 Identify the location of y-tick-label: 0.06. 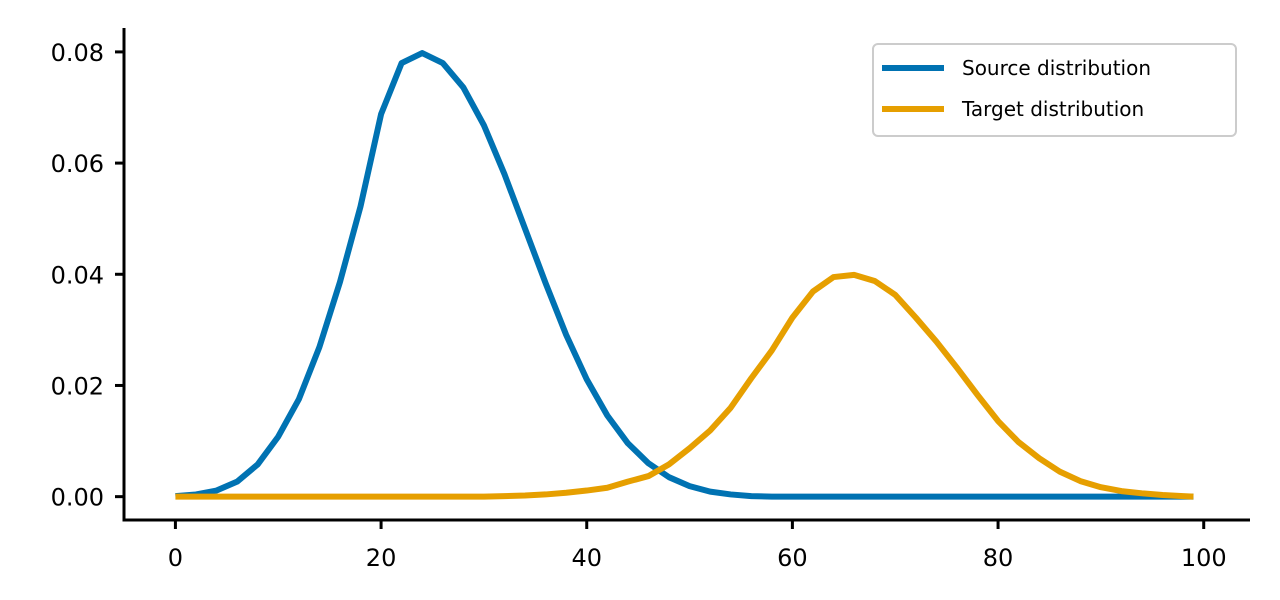
(77, 164).